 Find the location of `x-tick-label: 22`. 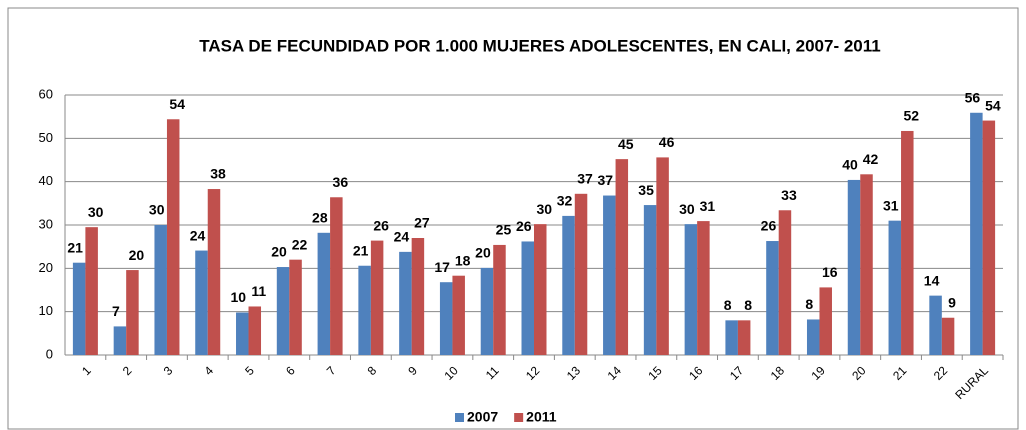

x-tick-label: 22 is located at coordinates (941, 373).